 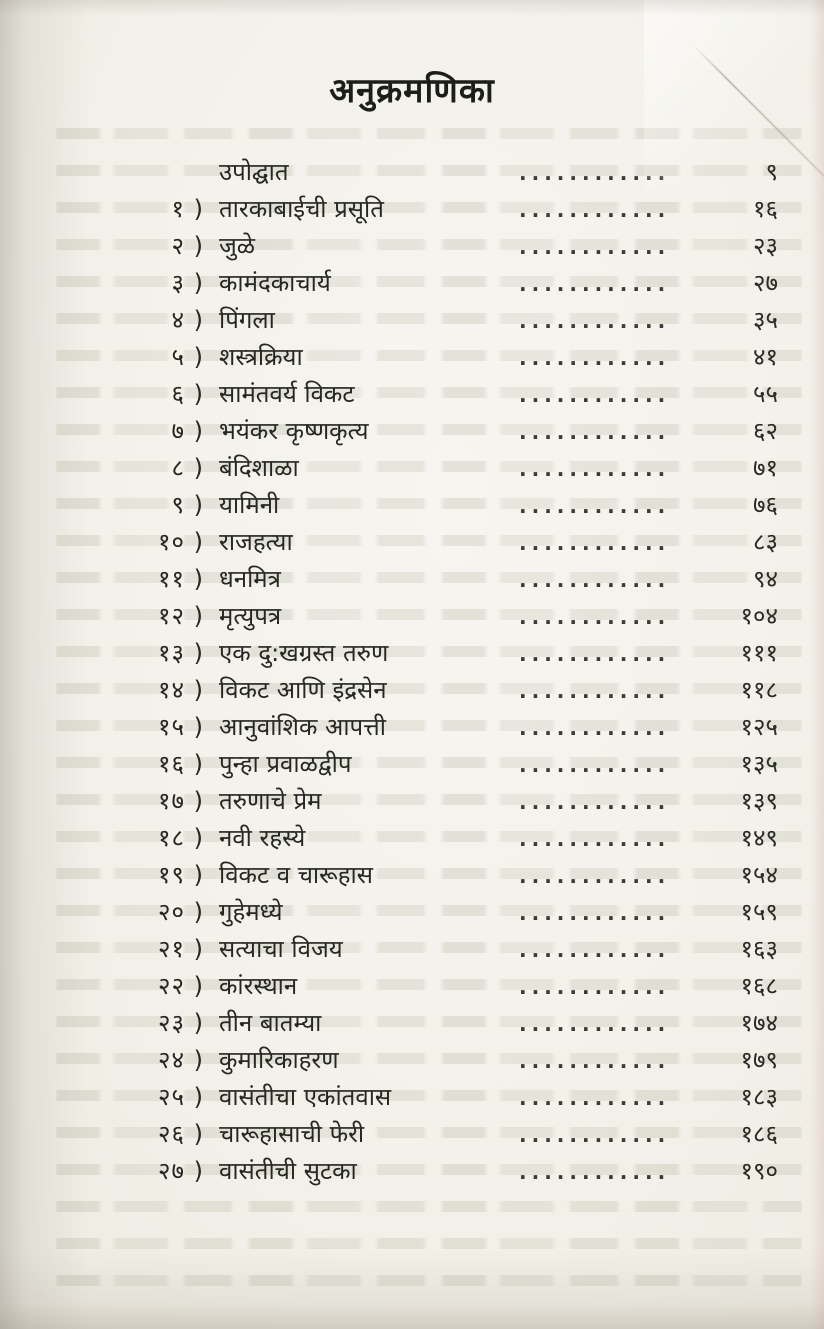 I want to click on toc-entry-page: १२५, so click(x=759, y=727).